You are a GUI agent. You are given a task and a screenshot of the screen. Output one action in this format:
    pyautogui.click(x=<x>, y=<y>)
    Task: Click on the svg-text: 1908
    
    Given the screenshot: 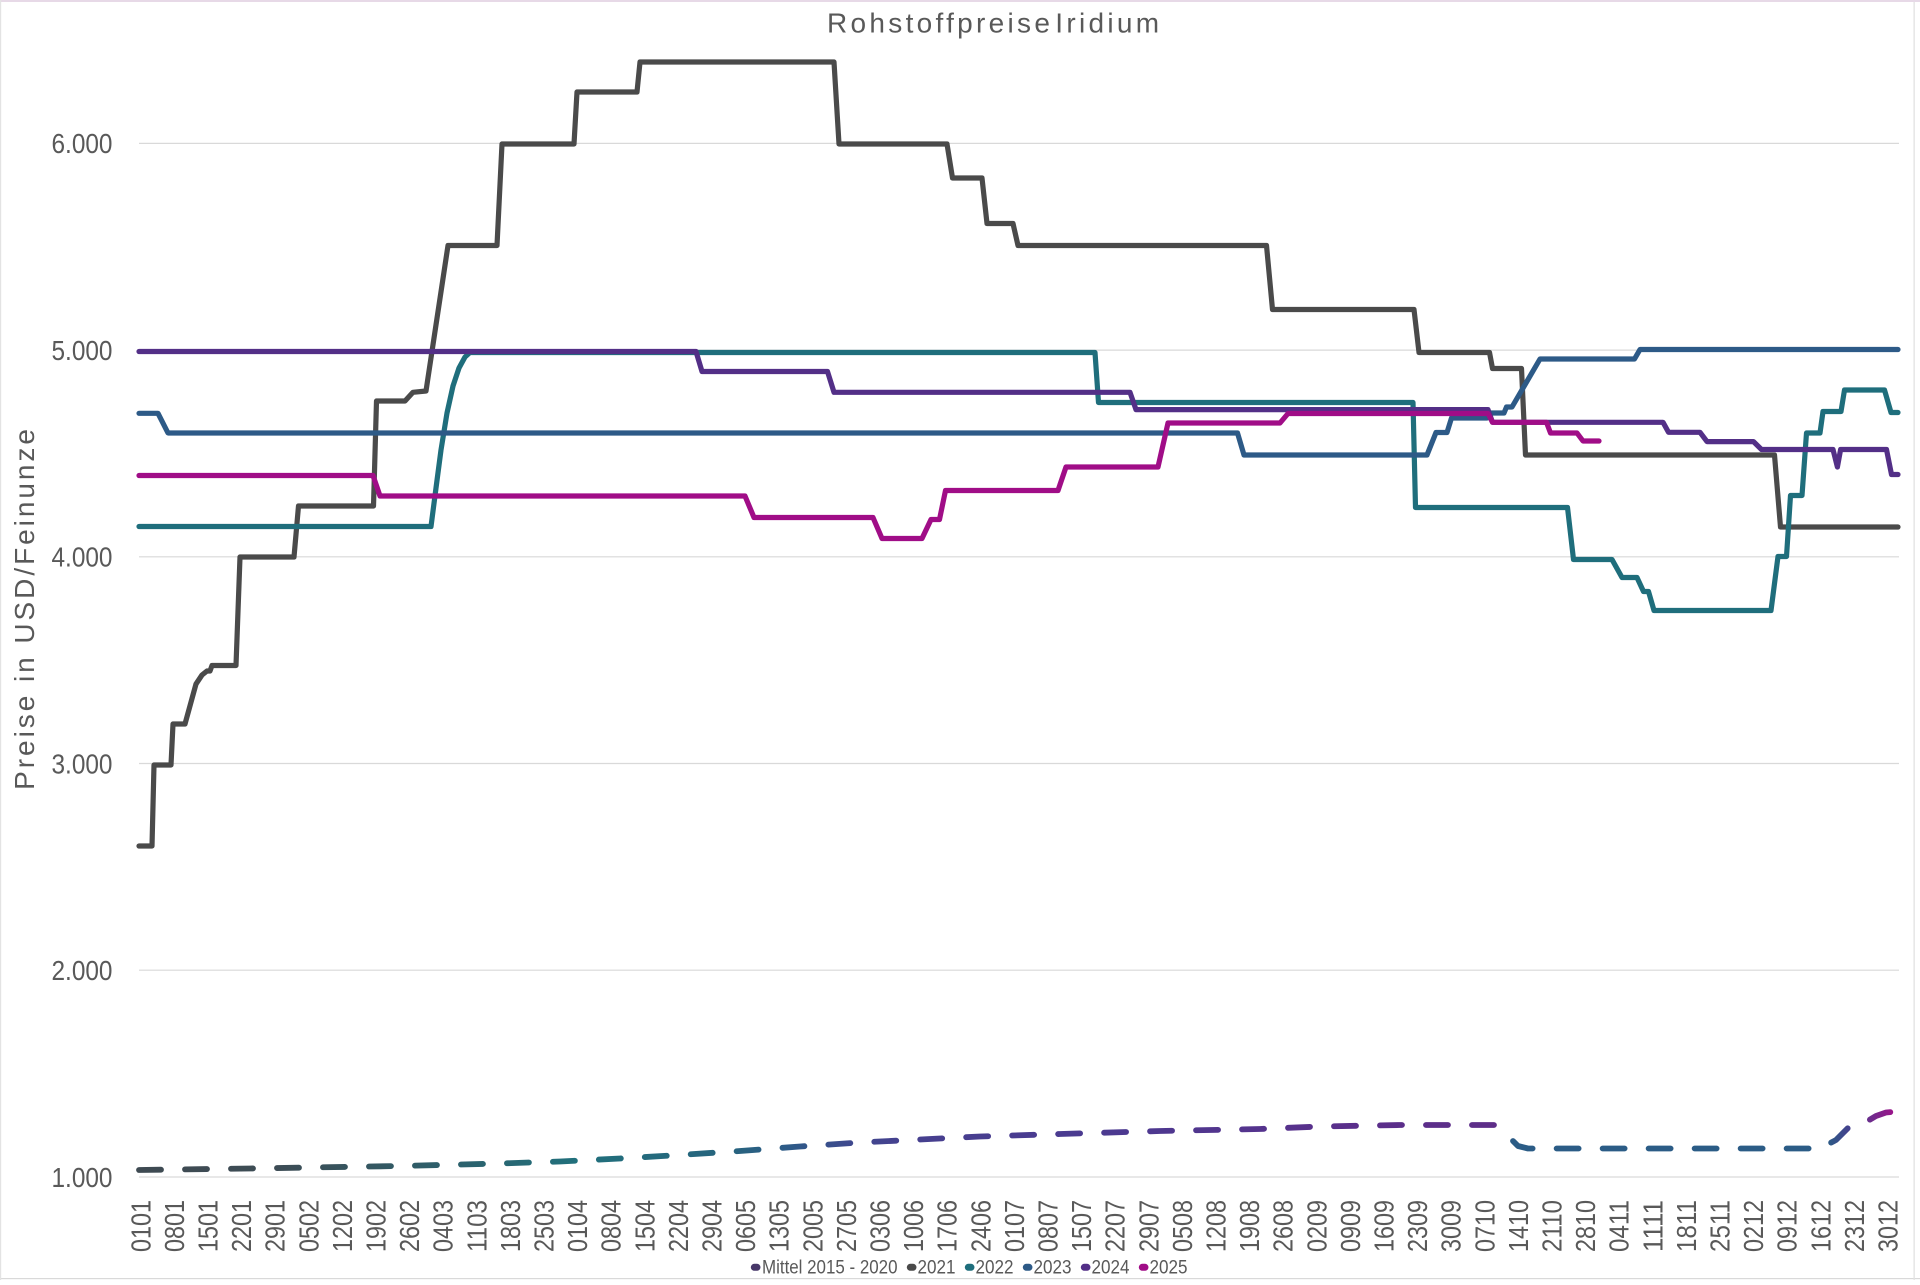 What is the action you would take?
    pyautogui.click(x=1249, y=1226)
    